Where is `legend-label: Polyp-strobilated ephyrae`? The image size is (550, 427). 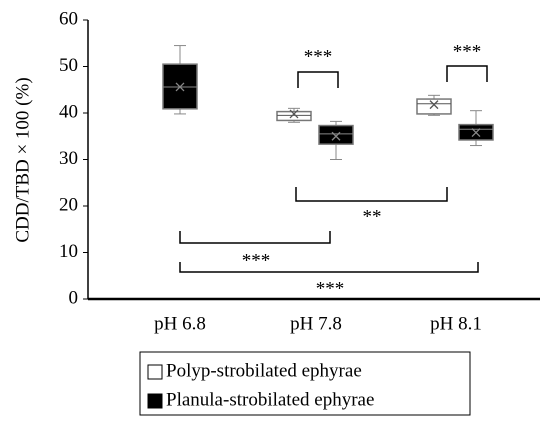
legend-label: Polyp-strobilated ephyrae is located at coordinates (264, 370).